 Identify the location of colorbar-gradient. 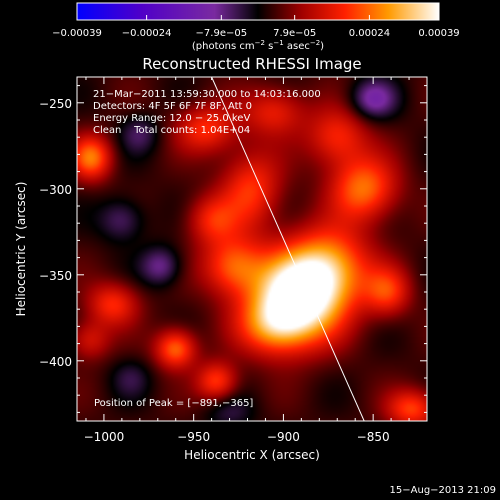
(258, 11).